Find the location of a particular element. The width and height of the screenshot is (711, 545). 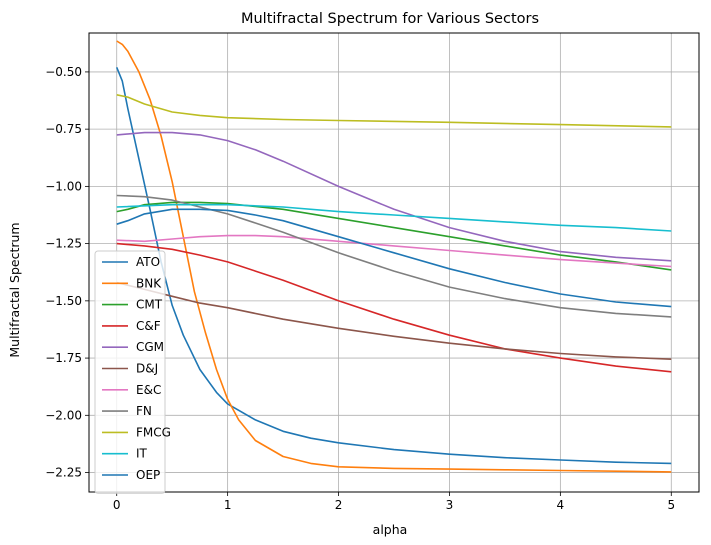

y-tick-label: −2.25 is located at coordinates (63, 473).